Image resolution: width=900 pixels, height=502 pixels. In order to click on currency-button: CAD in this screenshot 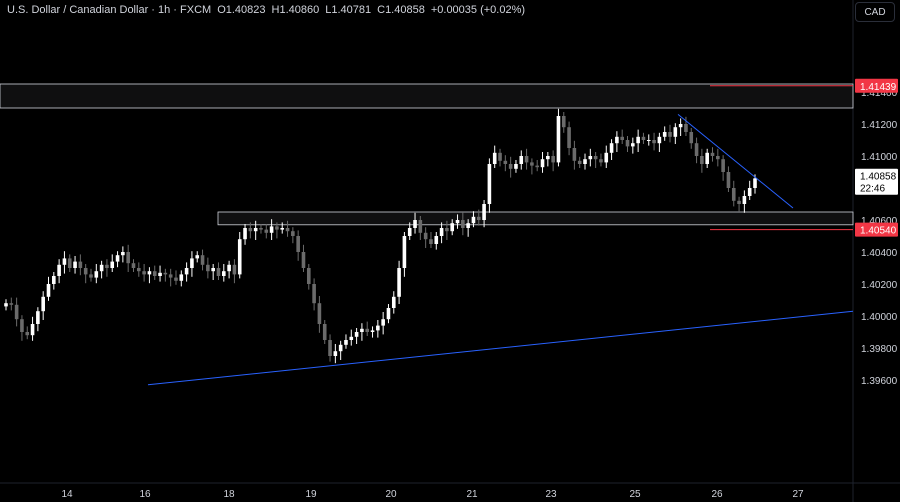, I will do `click(875, 12)`.